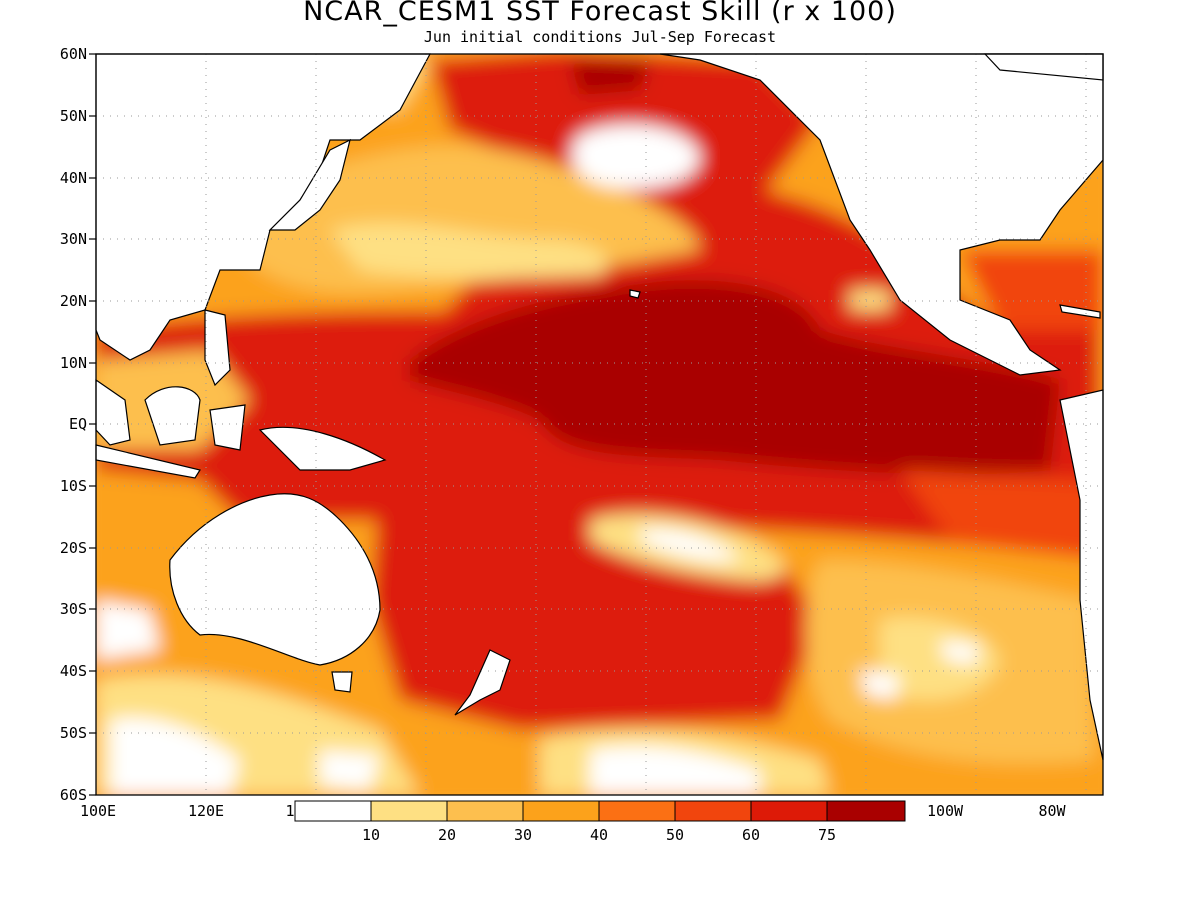 This screenshot has height=900, width=1200. What do you see at coordinates (73, 301) in the screenshot?
I see `lat-label-20n: 20N` at bounding box center [73, 301].